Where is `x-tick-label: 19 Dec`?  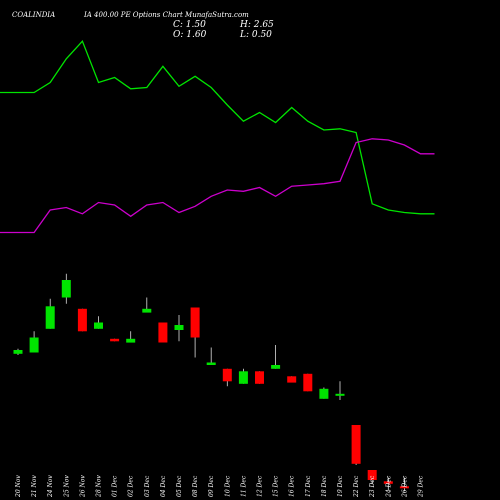 x-tick-label: 19 Dec is located at coordinates (340, 486).